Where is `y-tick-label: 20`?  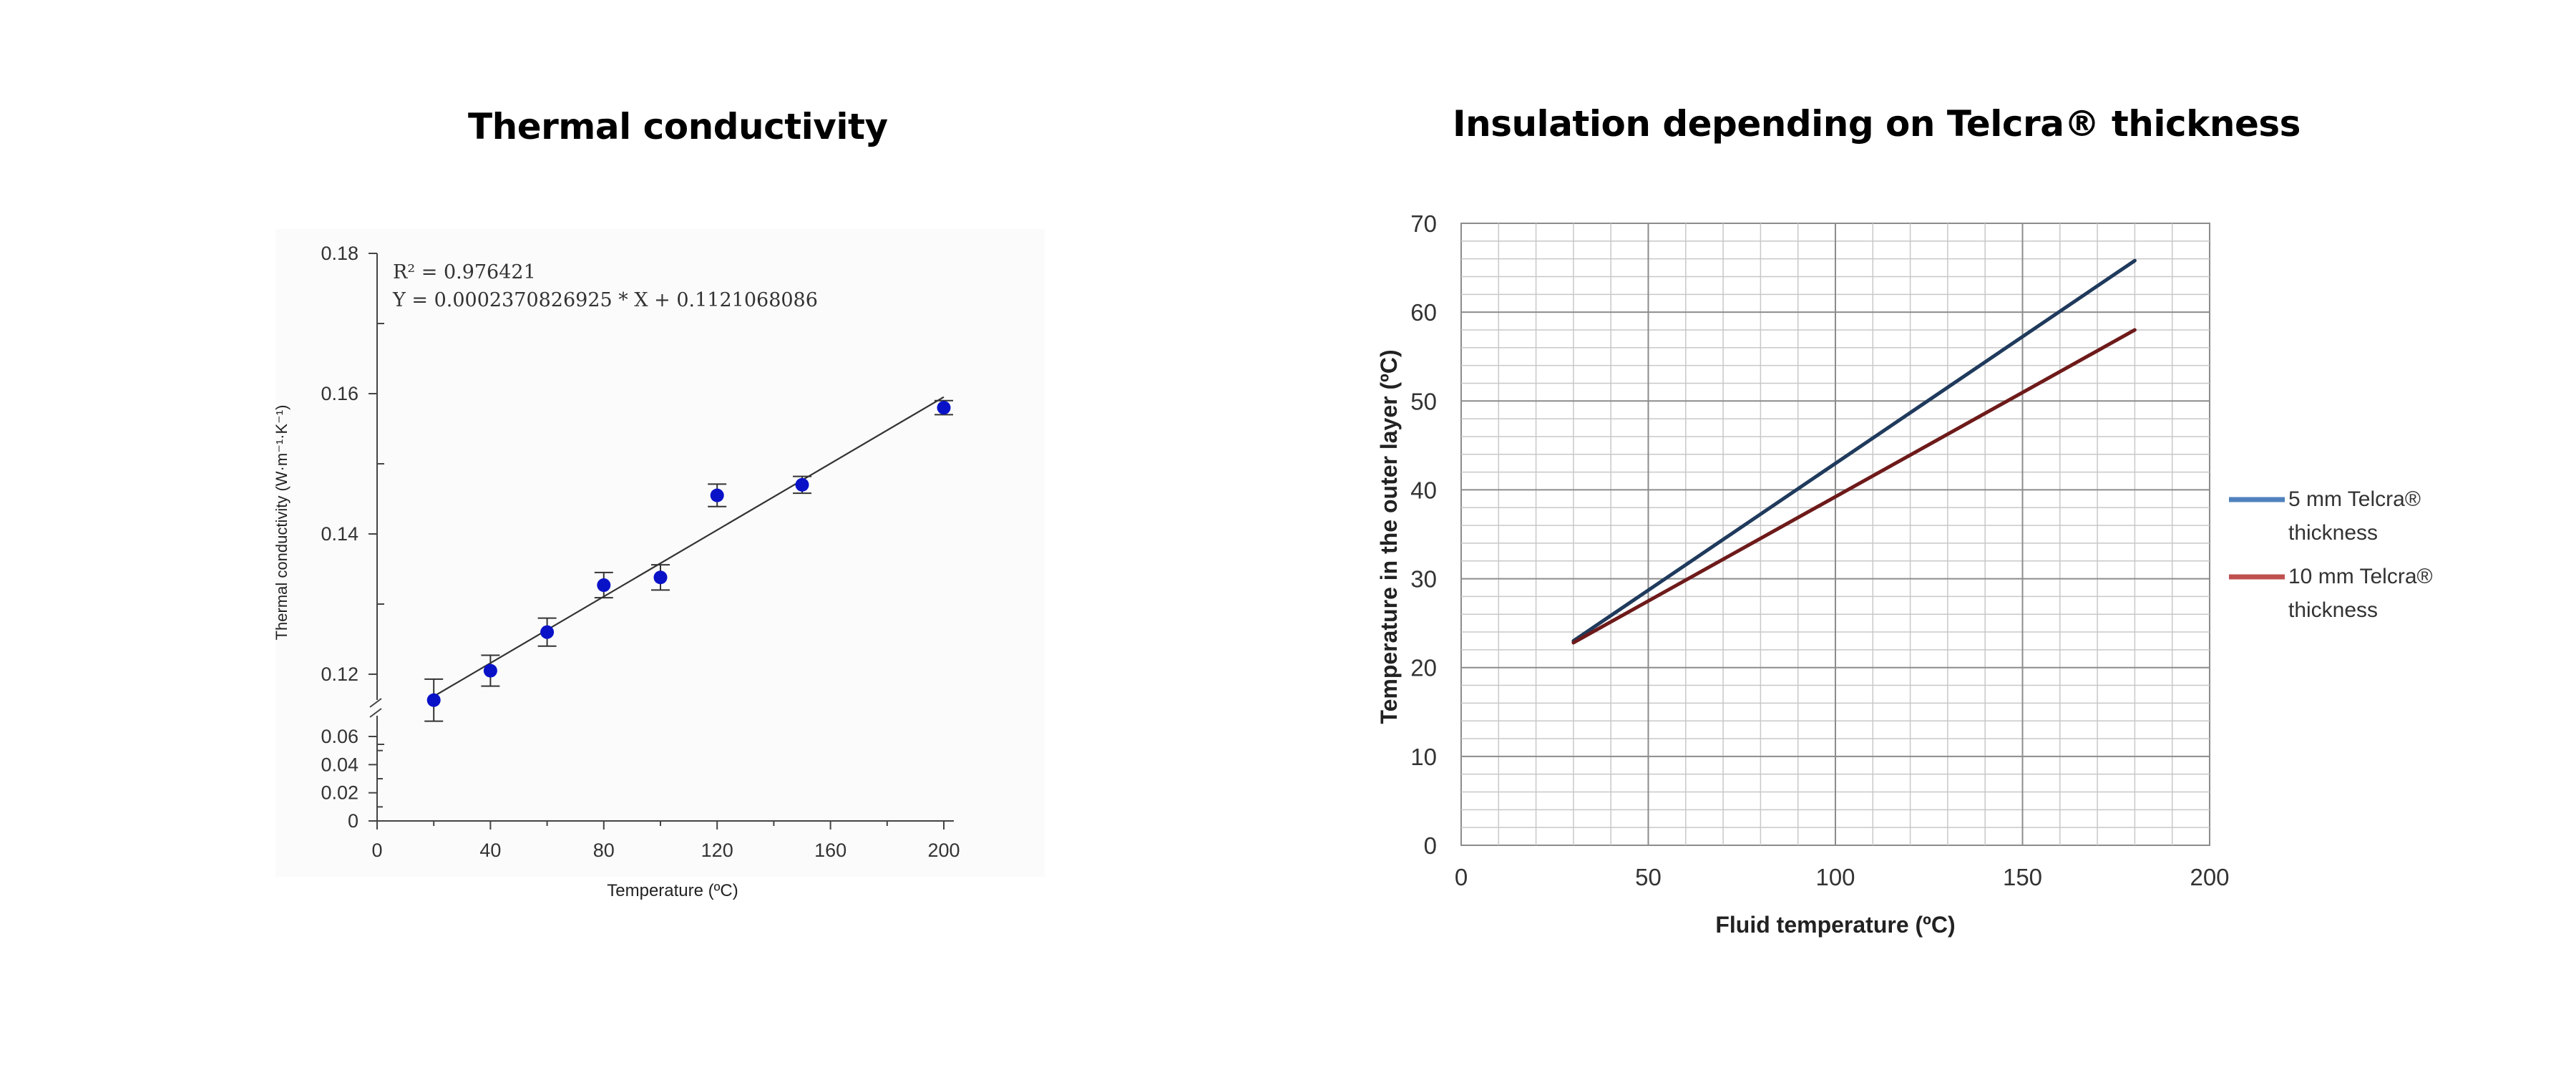
y-tick-label: 20 is located at coordinates (1423, 668).